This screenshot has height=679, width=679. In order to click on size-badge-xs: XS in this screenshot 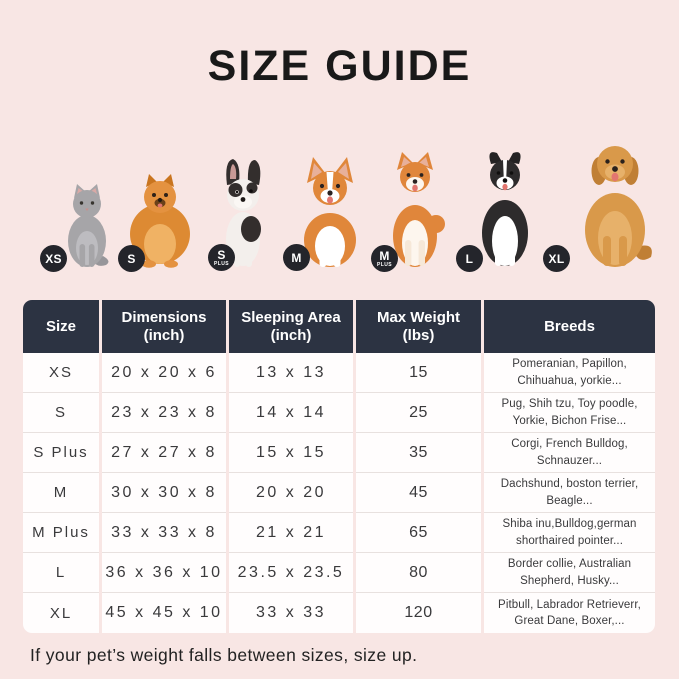, I will do `click(53, 258)`.